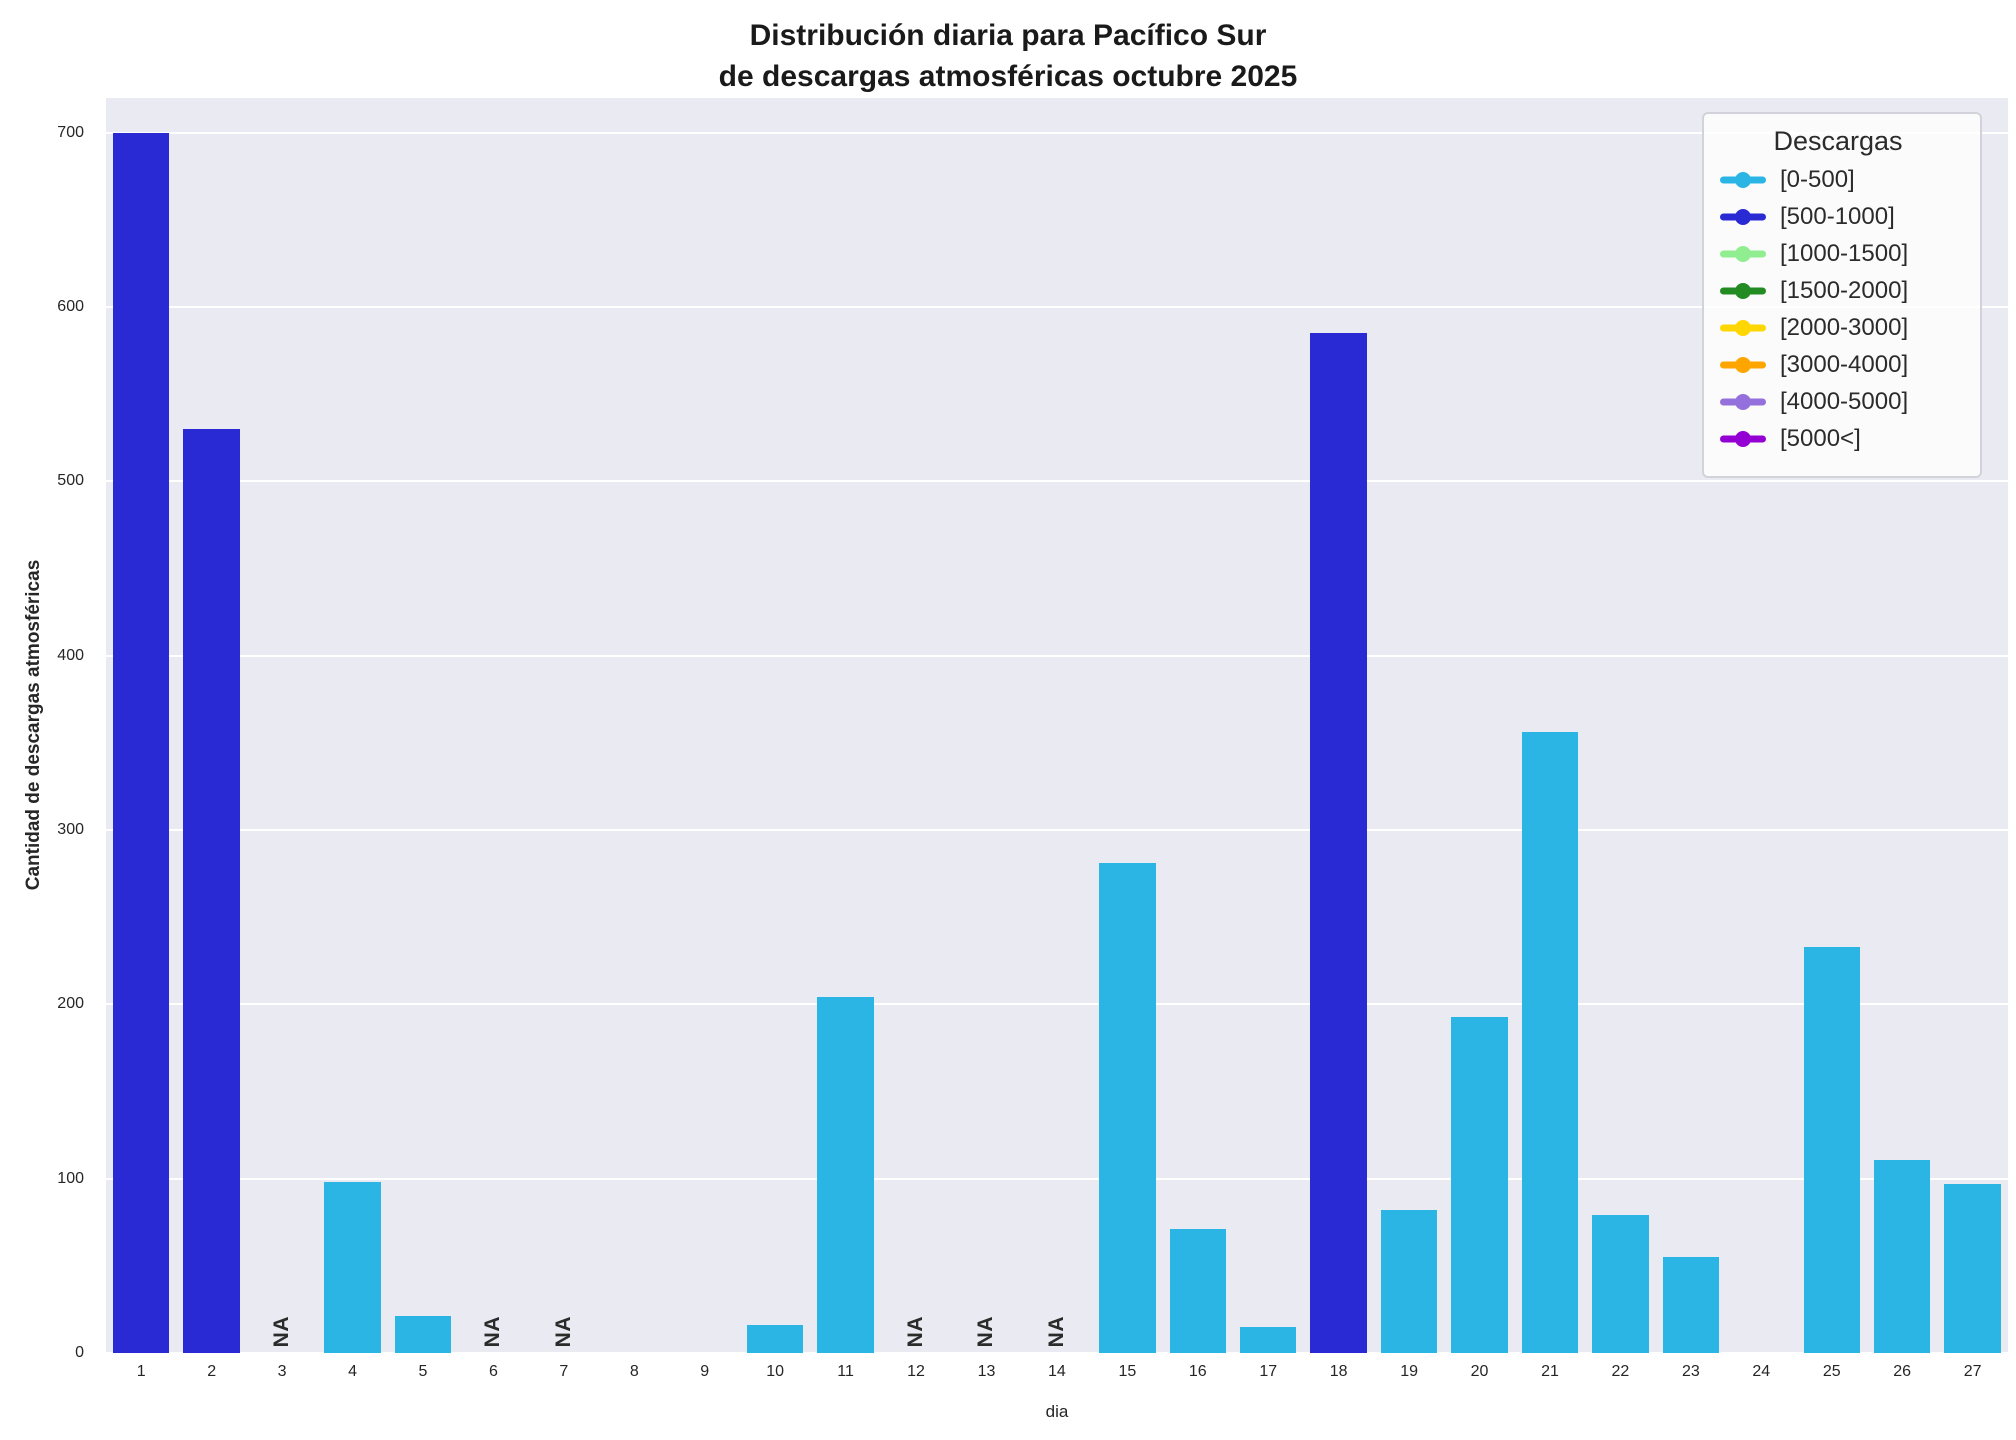 The height and width of the screenshot is (1440, 2016). What do you see at coordinates (70, 307) in the screenshot?
I see `y-tick-label: 600` at bounding box center [70, 307].